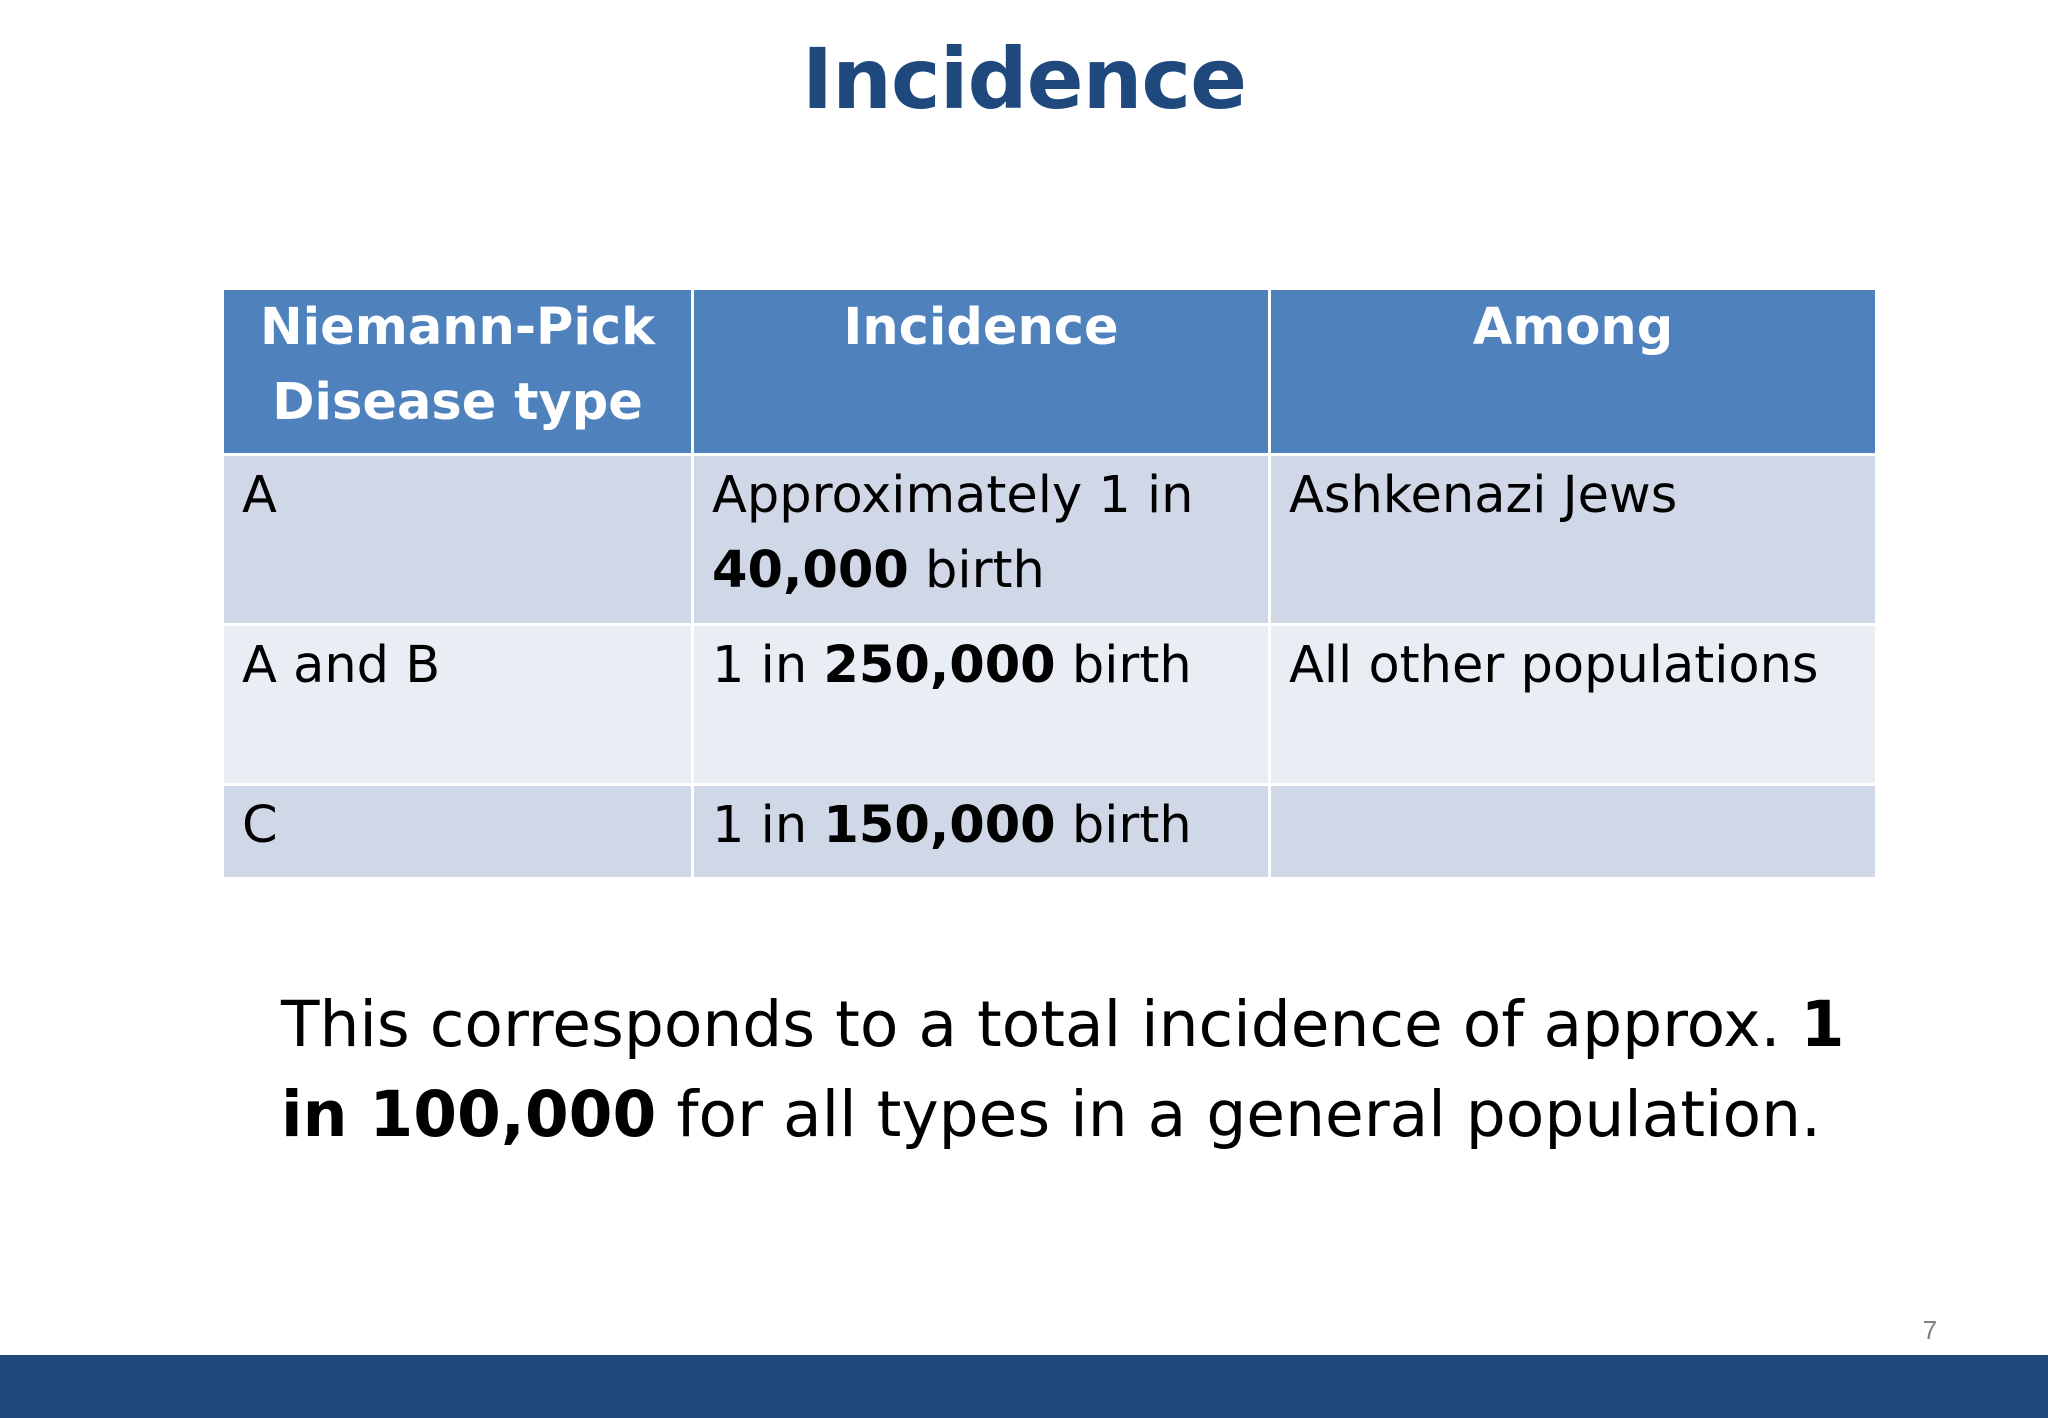 The height and width of the screenshot is (1418, 2048). I want to click on footer-bar, so click(1024, 1386).